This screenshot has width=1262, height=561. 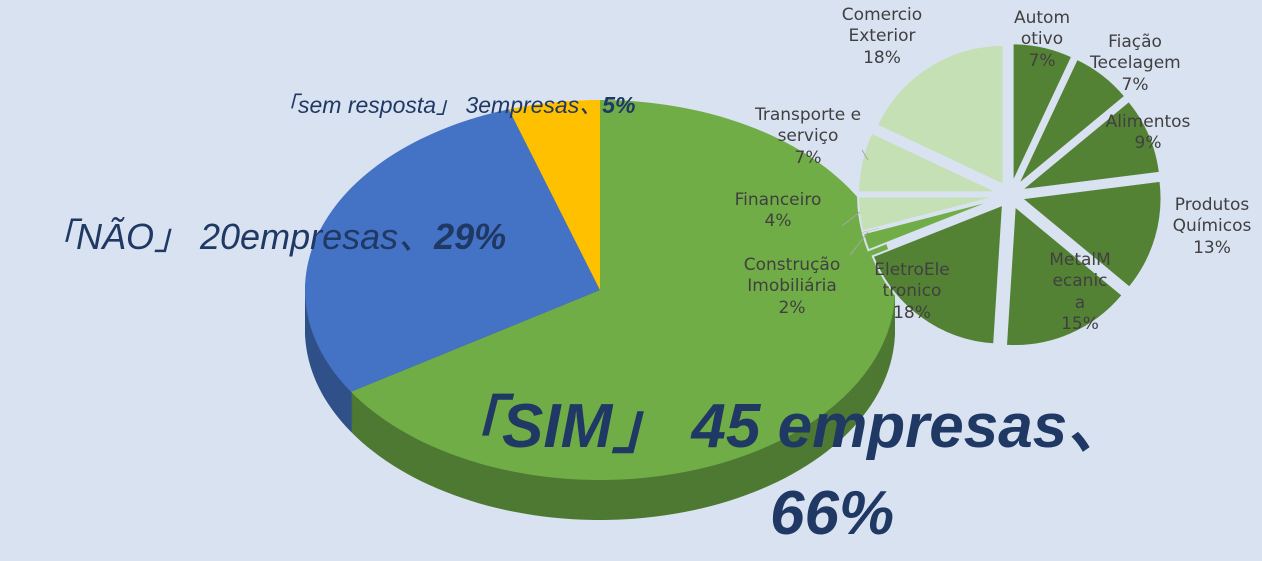 I want to click on leader-line, so click(x=855, y=202).